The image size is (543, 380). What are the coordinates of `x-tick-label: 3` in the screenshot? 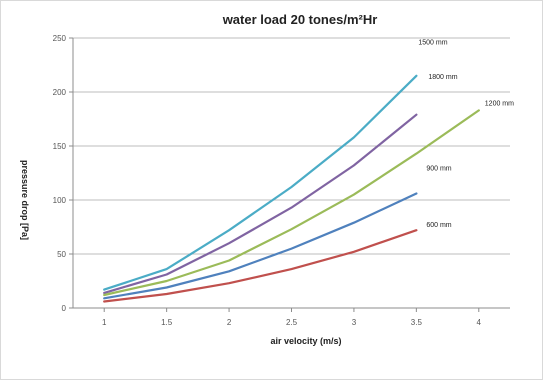 It's located at (354, 322).